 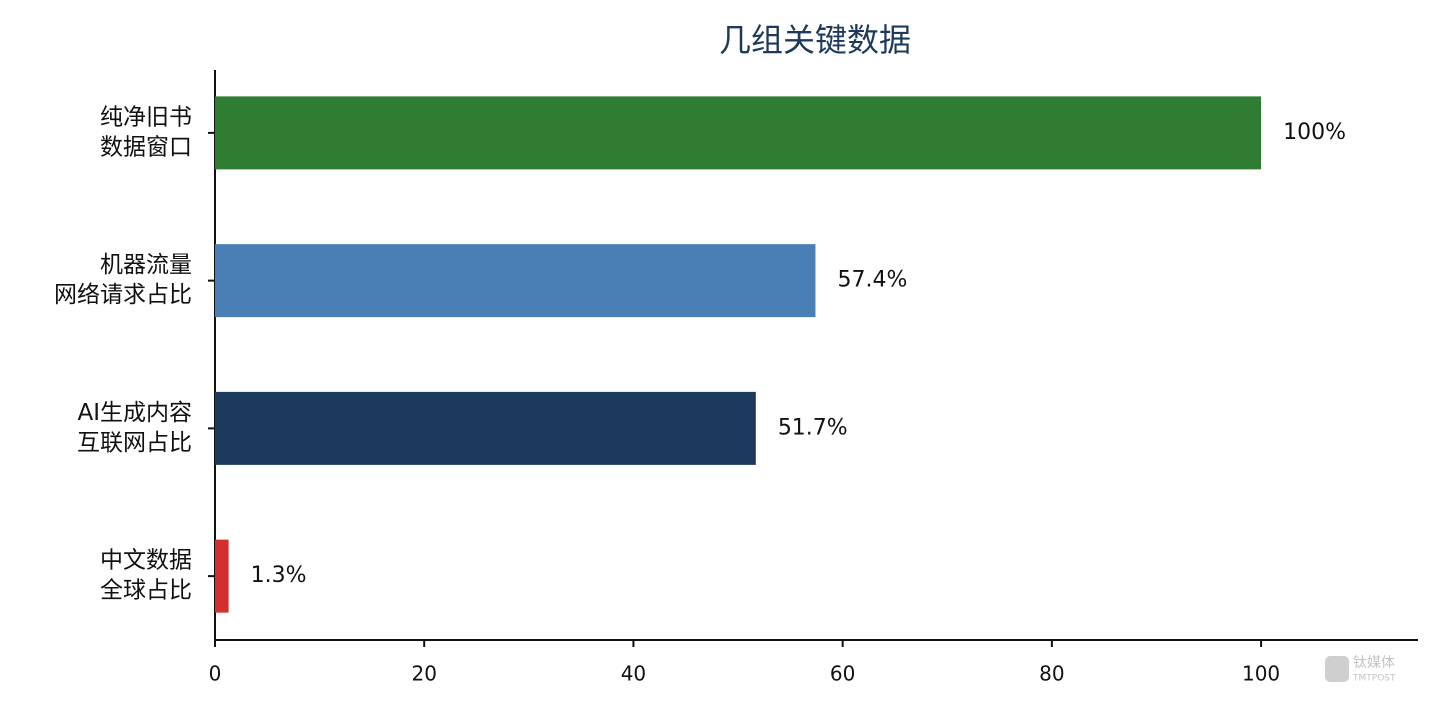 I want to click on watermark-icon, so click(x=1337, y=669).